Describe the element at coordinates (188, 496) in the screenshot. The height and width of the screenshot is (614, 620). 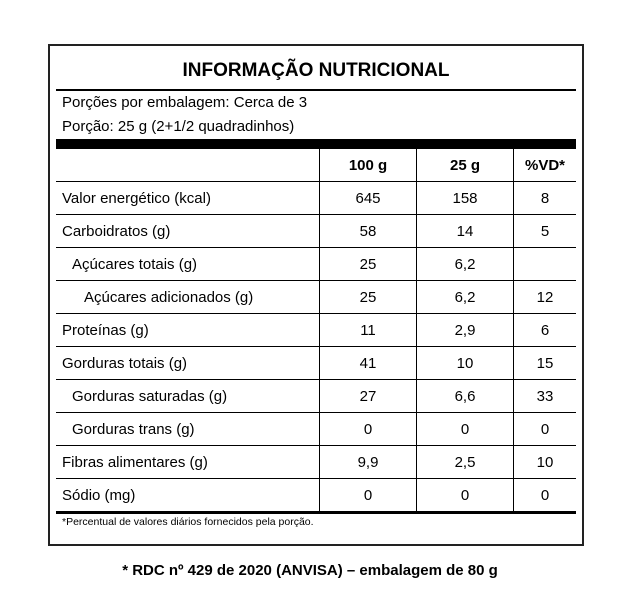
I see `nutrient-label: Sódio (mg)` at that location.